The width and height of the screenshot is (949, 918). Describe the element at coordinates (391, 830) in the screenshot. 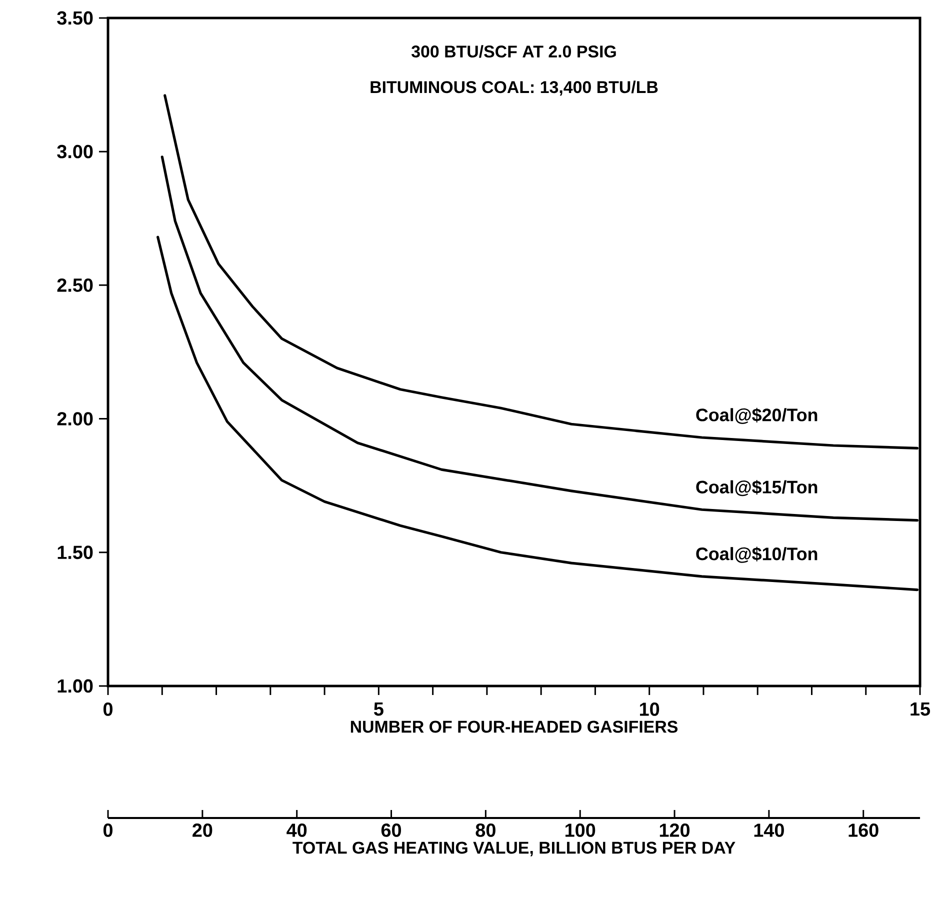

I see `x2-tick-label: 60` at that location.